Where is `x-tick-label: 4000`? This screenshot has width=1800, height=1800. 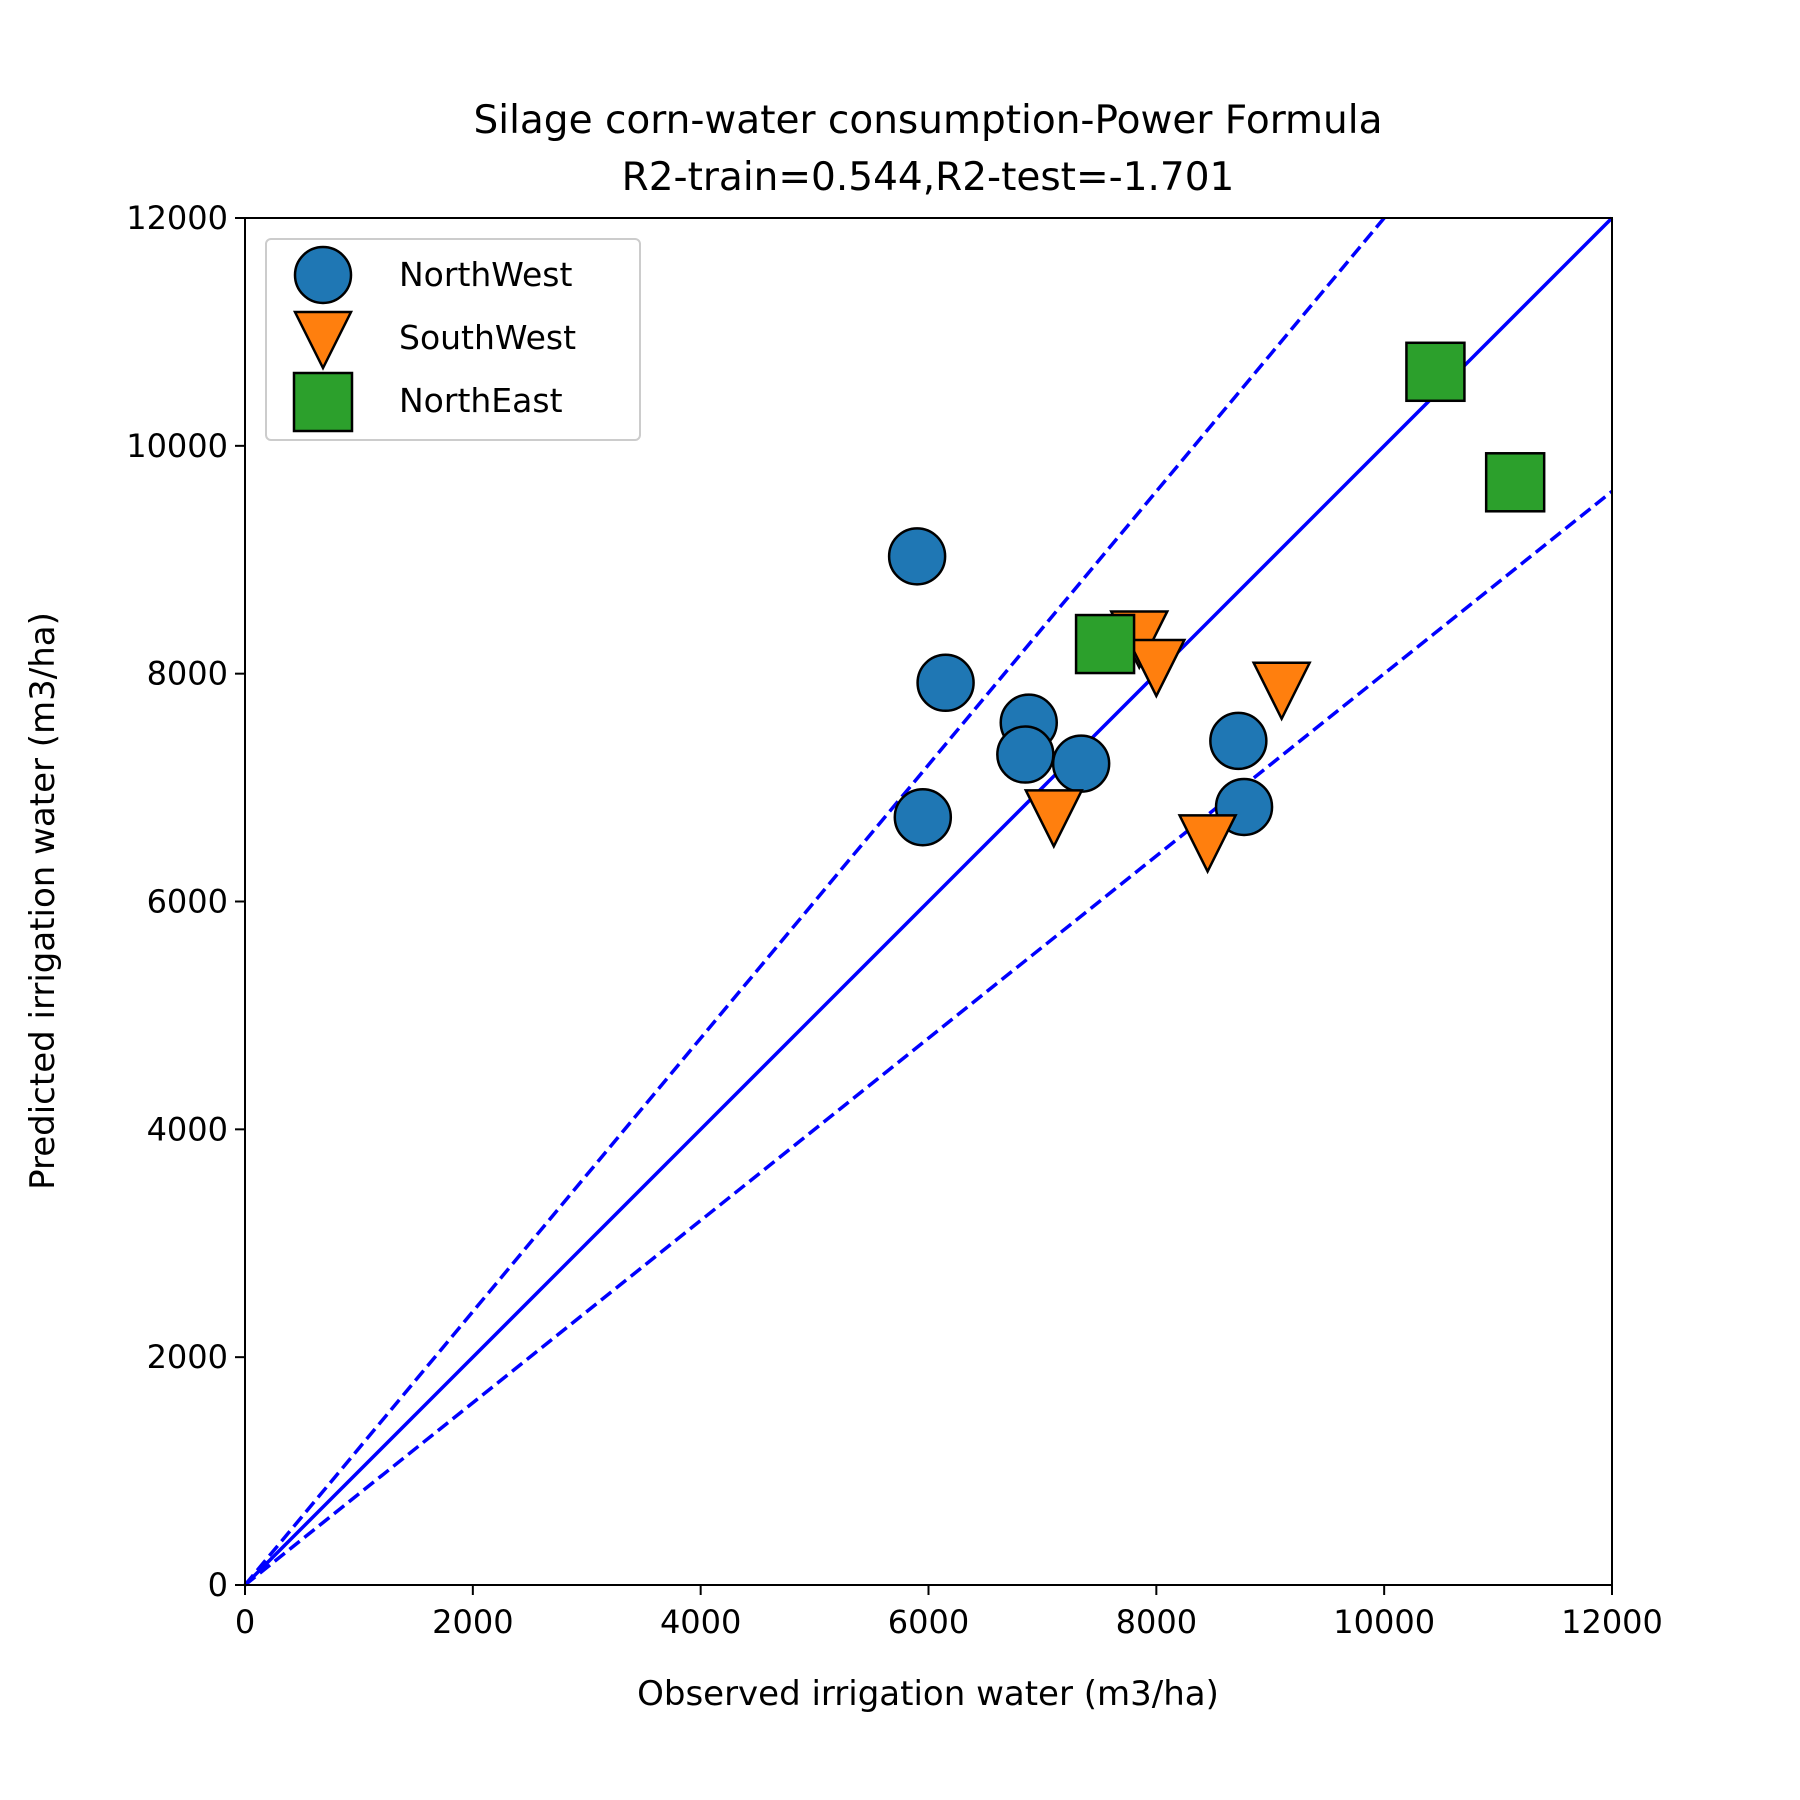
x-tick-label: 4000 is located at coordinates (700, 1622).